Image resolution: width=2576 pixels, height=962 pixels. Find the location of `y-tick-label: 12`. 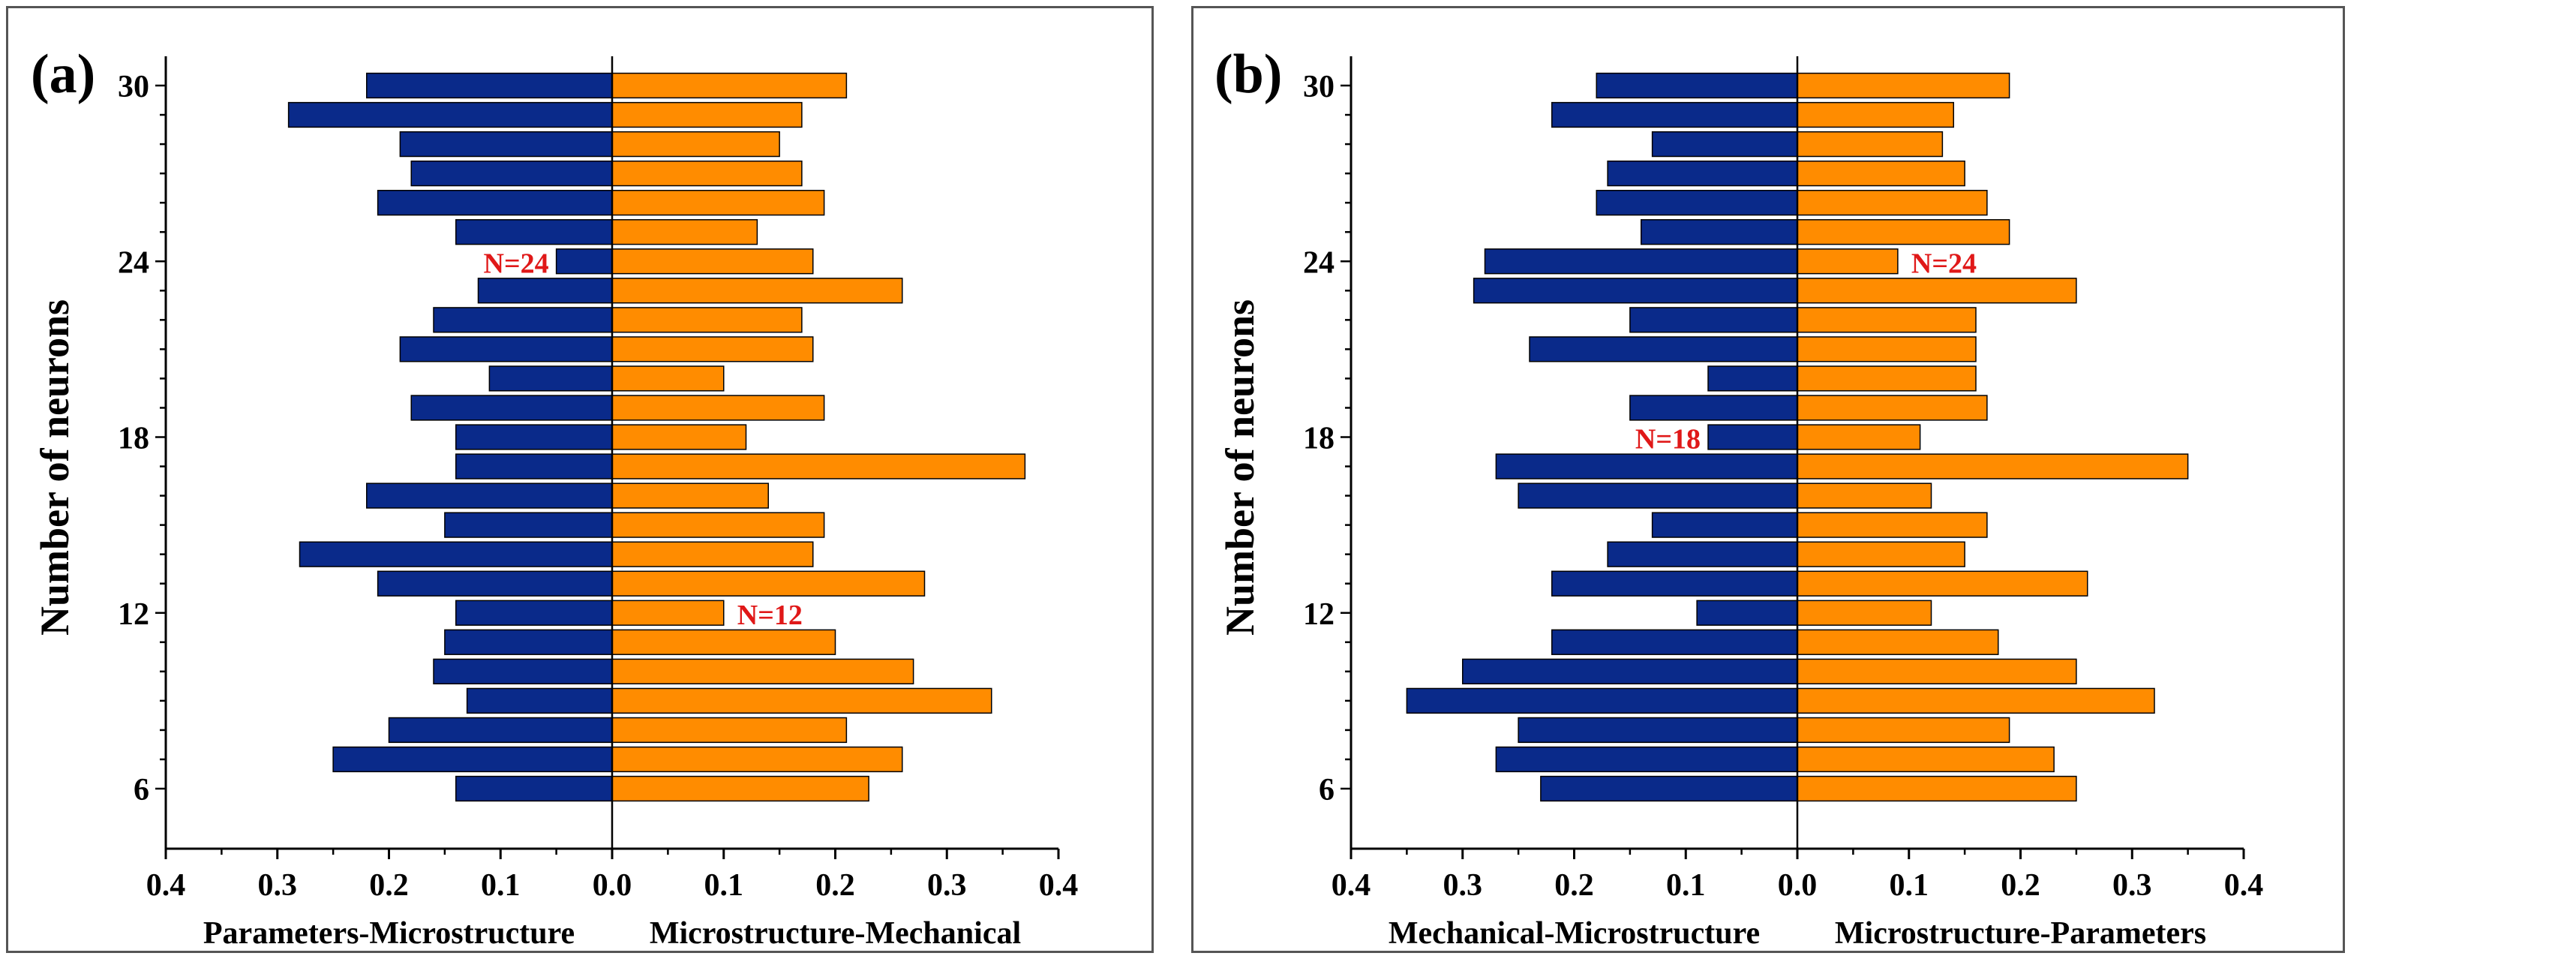

y-tick-label: 12 is located at coordinates (1319, 614).